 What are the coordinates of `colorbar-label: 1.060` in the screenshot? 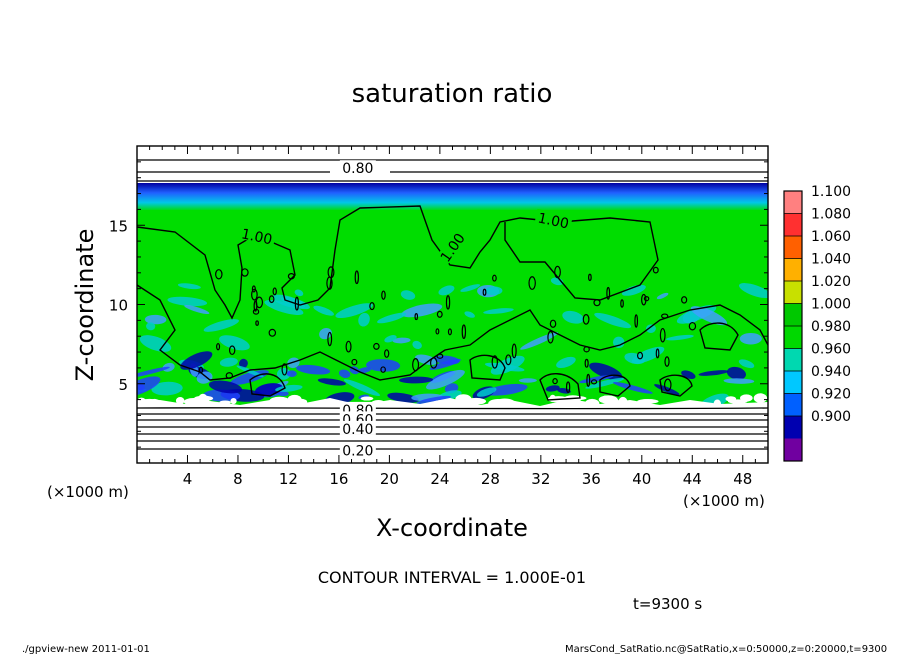 It's located at (831, 237).